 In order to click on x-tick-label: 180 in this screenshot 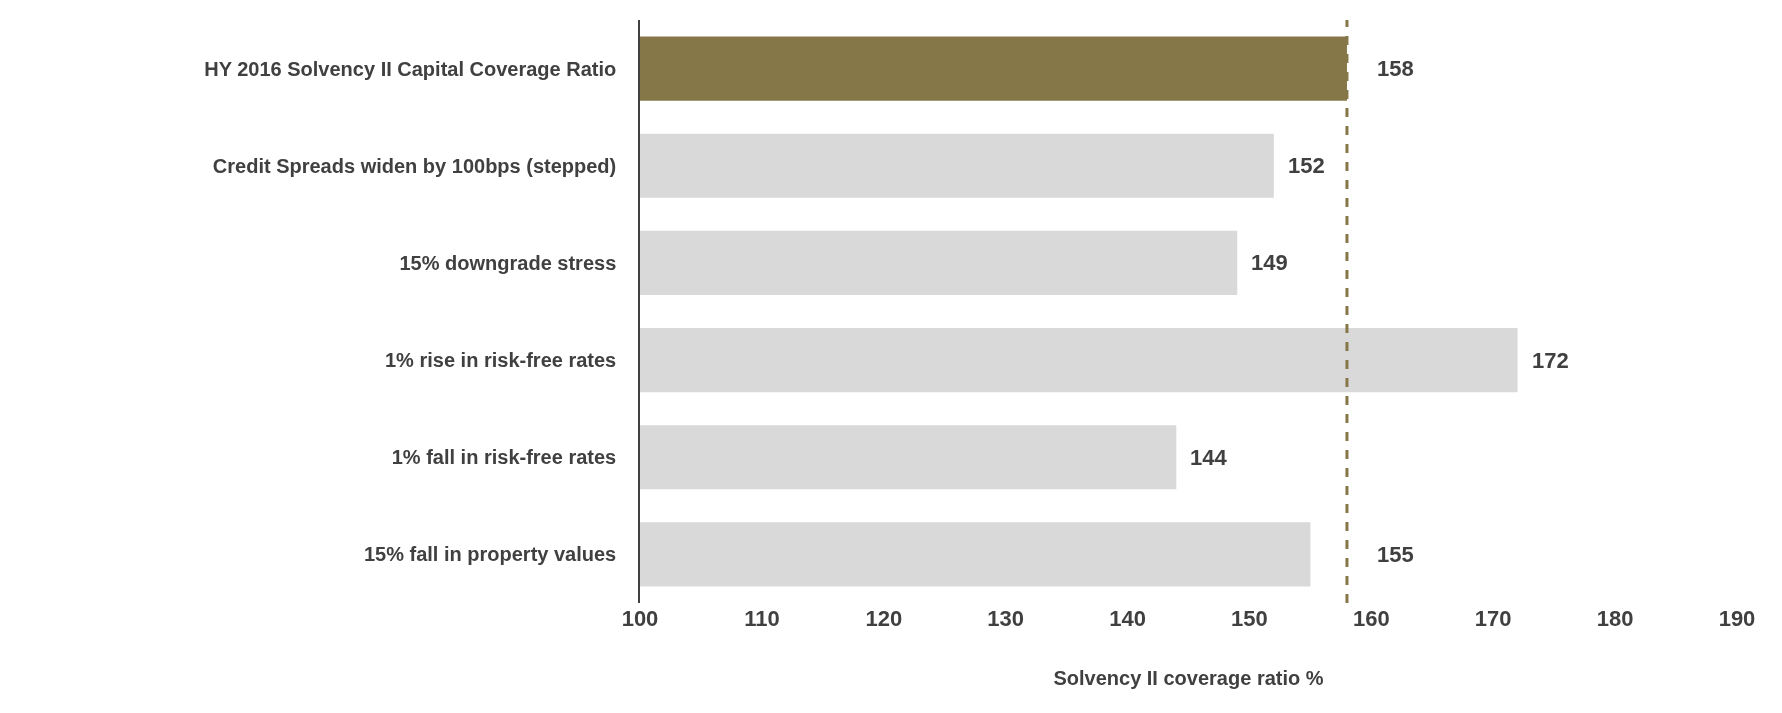, I will do `click(1615, 618)`.